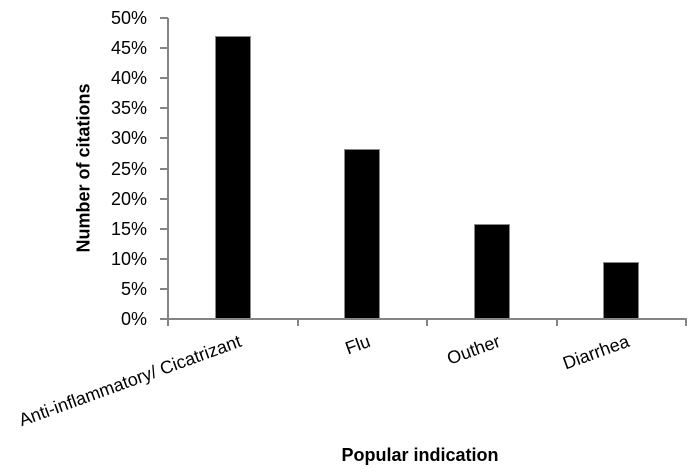  I want to click on bar-diarrhea, so click(621, 290).